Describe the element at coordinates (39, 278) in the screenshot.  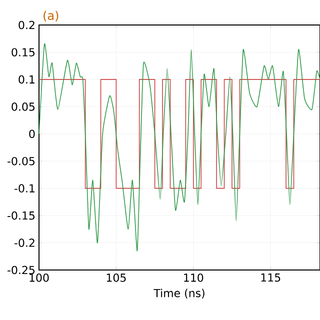
I see `x-tick-label: 100` at that location.